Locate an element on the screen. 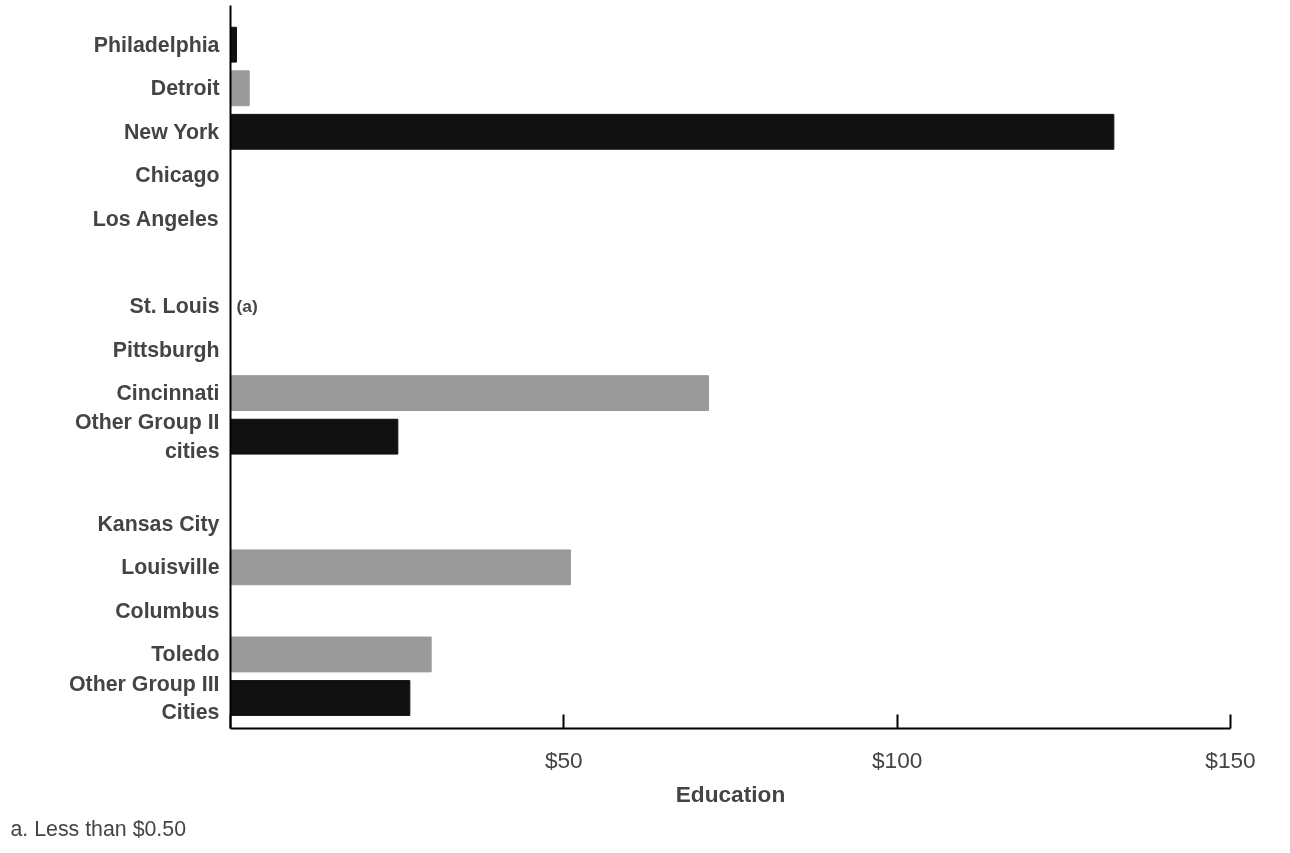 This screenshot has width=1290, height=853. y-tick-label: Kansas City is located at coordinates (158, 523).